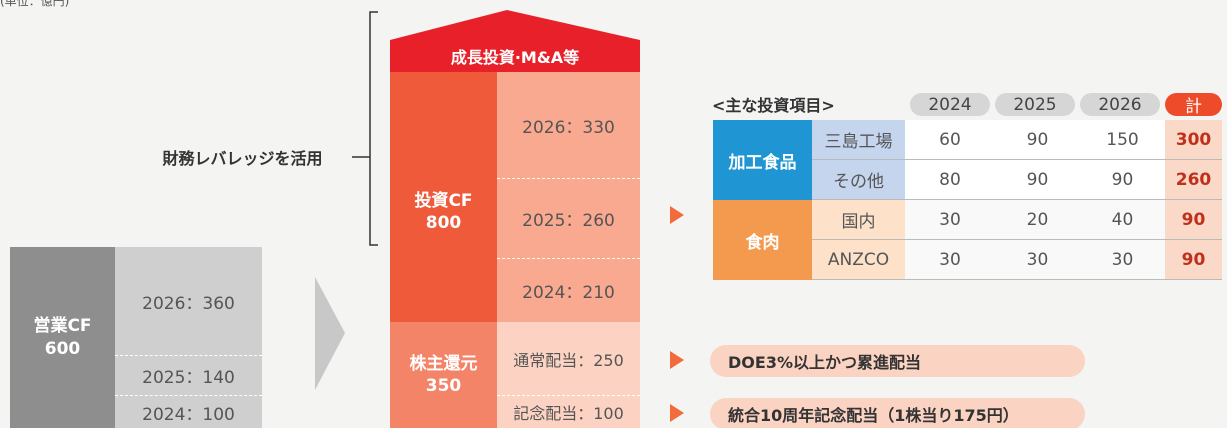 This screenshot has width=1227, height=428. I want to click on policy: DOE3%以上かつ累進配当, so click(897, 361).